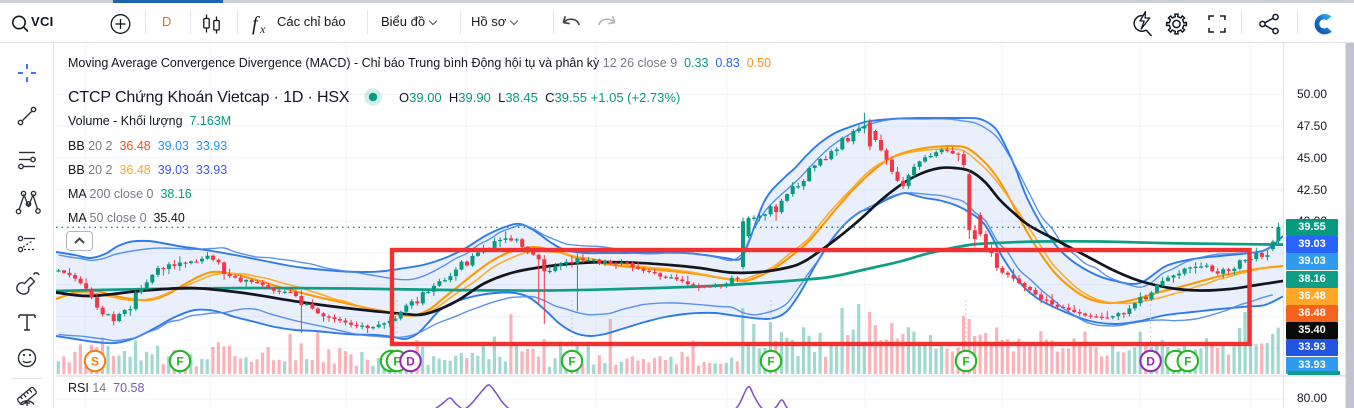  I want to click on svg-text: x, so click(262, 29).